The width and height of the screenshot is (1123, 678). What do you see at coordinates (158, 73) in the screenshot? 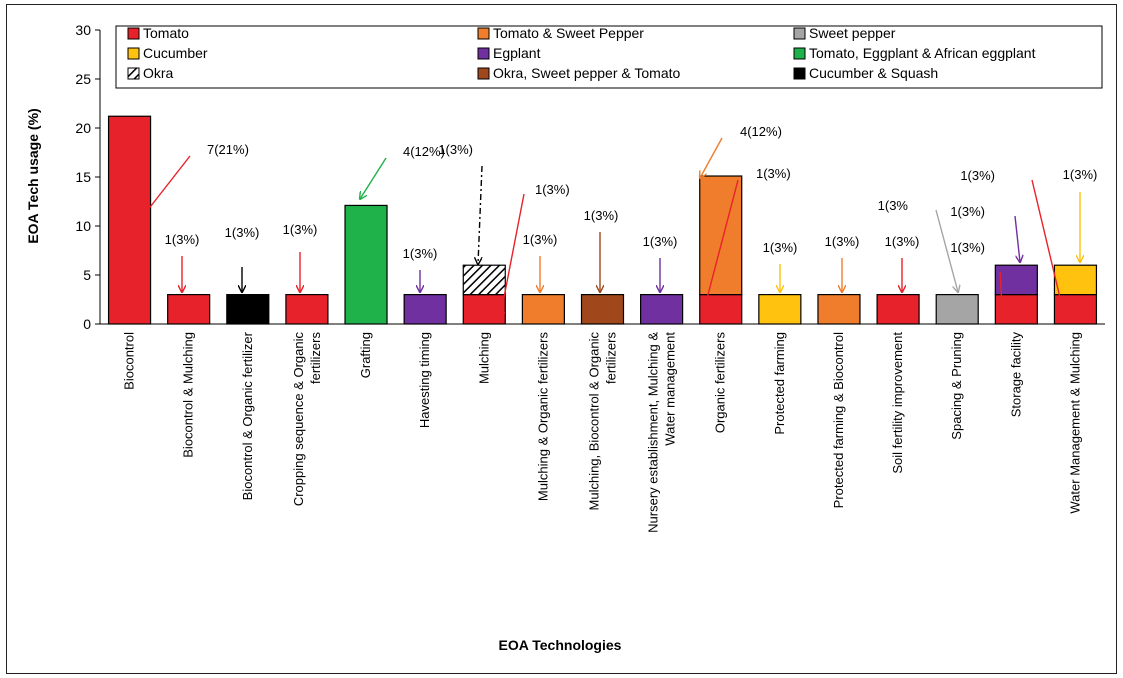
I see `legend-label: Okra` at bounding box center [158, 73].